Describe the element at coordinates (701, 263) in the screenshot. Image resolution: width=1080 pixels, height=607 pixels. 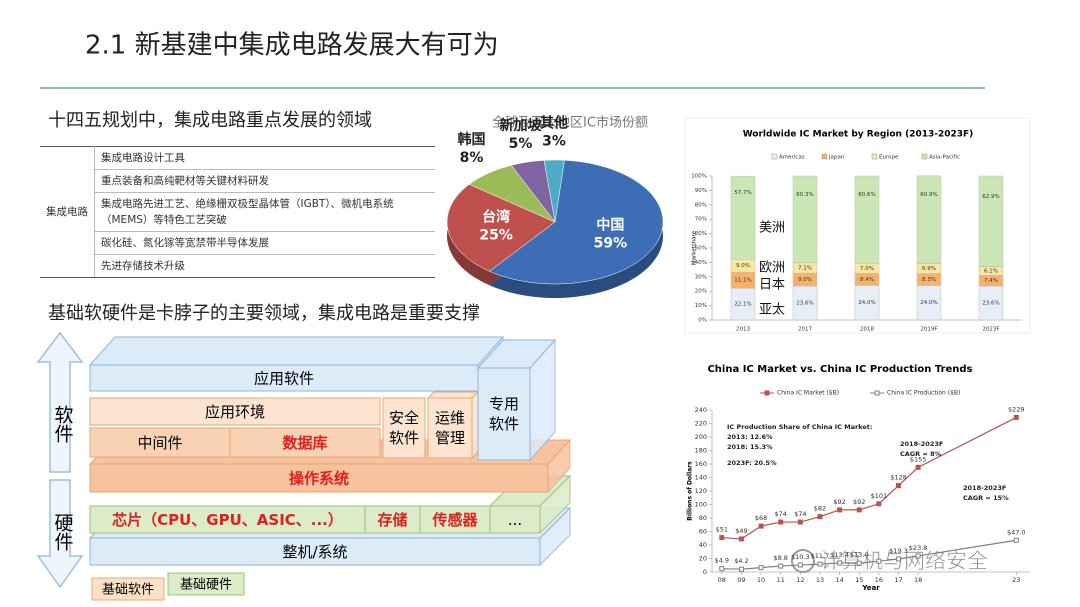
I see `y-tick-label: 40%` at that location.